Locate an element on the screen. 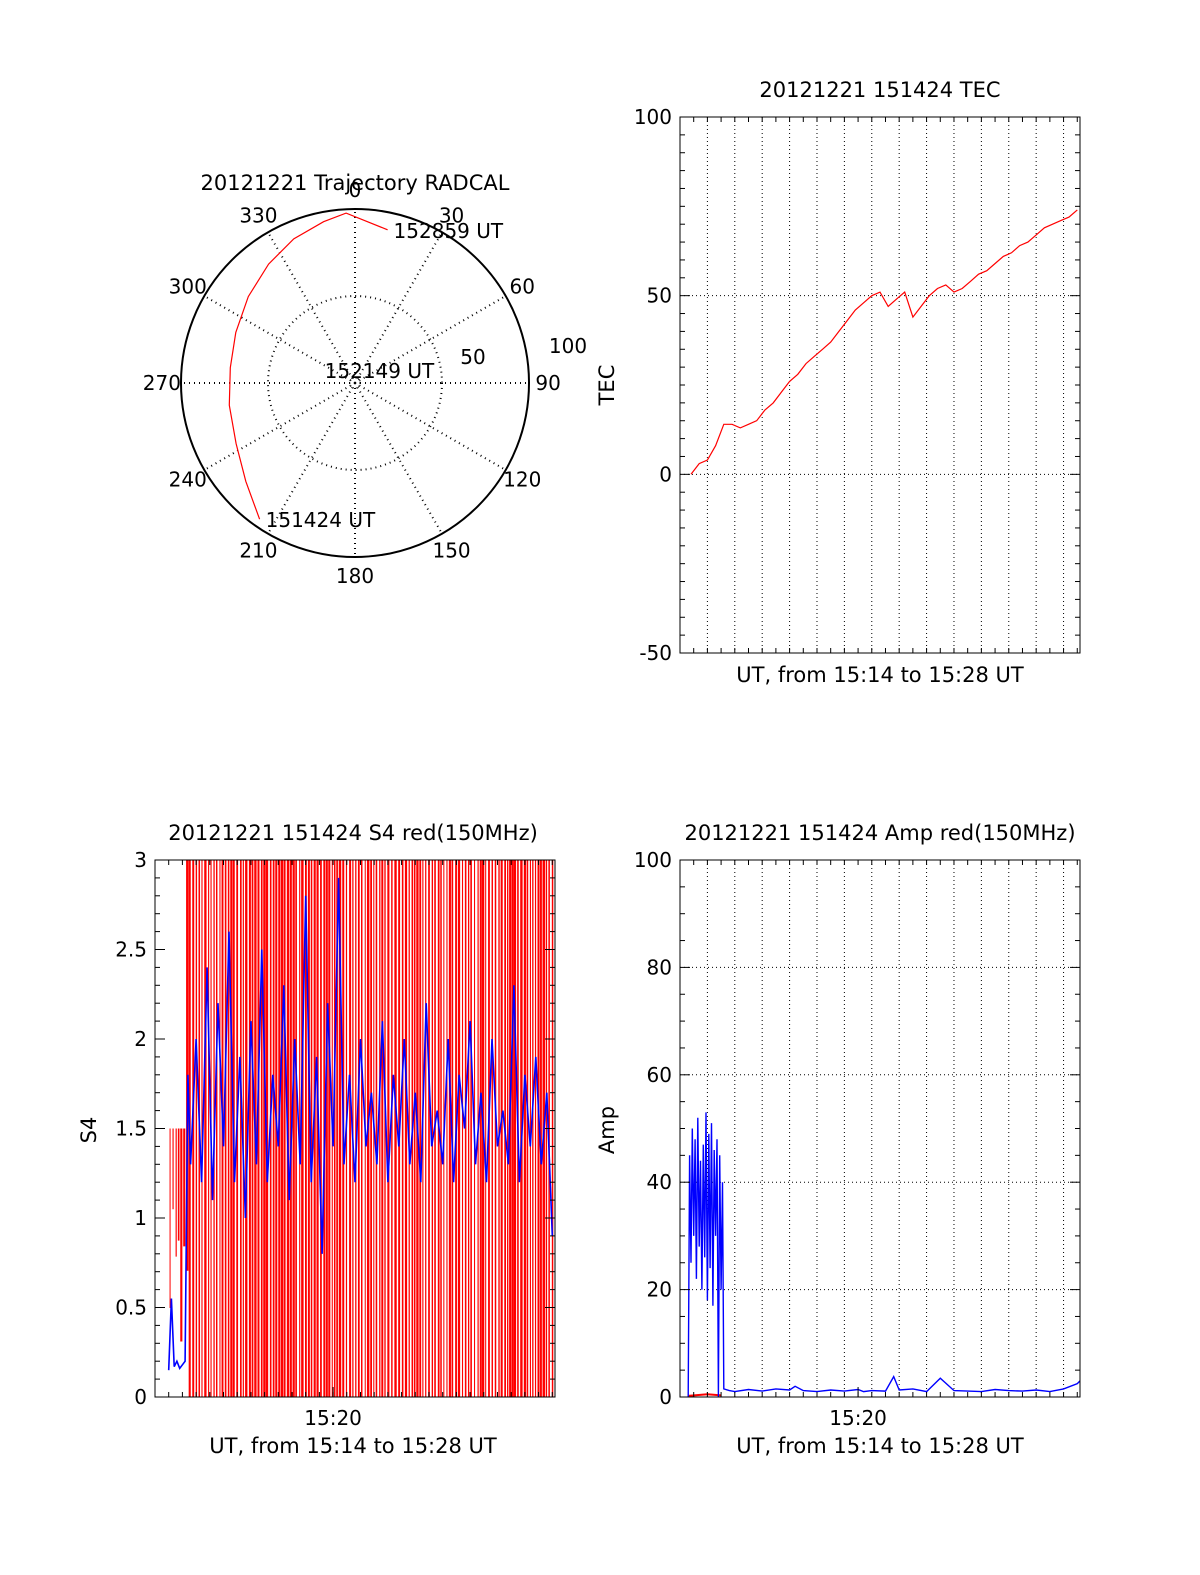 The width and height of the screenshot is (1200, 1575). y-tick-label: 50 is located at coordinates (659, 296).